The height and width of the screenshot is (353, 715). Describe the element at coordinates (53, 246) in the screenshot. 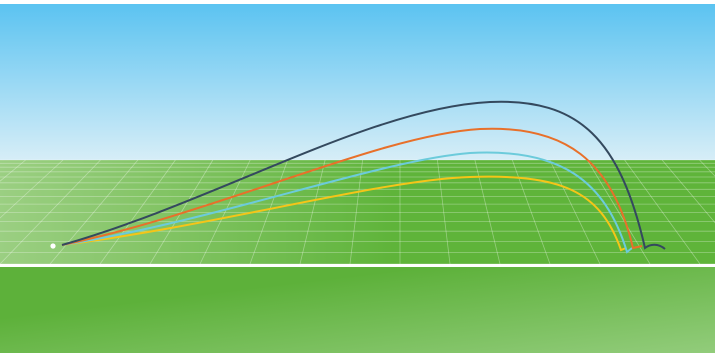

I see `golf-ball` at that location.